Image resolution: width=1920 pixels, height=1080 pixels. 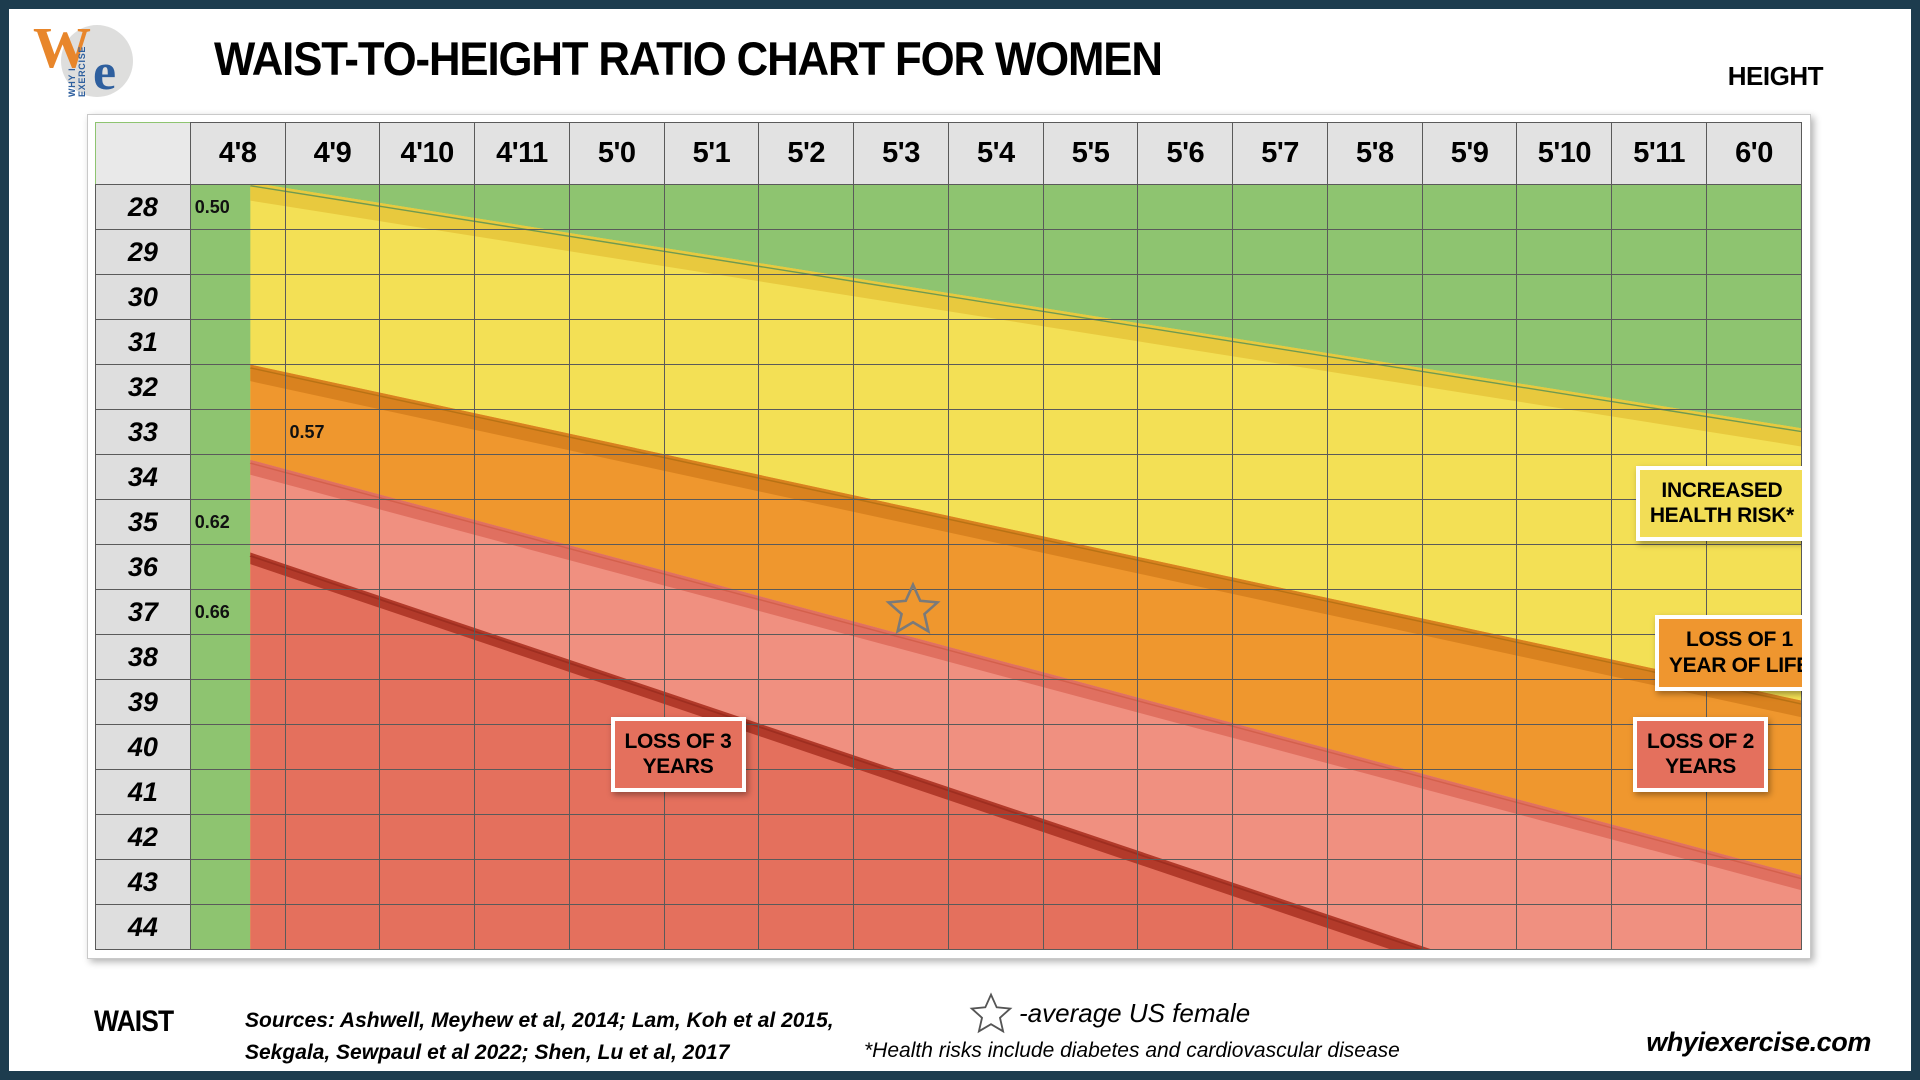 What do you see at coordinates (143, 612) in the screenshot?
I see `row-header-waist-37: 37` at bounding box center [143, 612].